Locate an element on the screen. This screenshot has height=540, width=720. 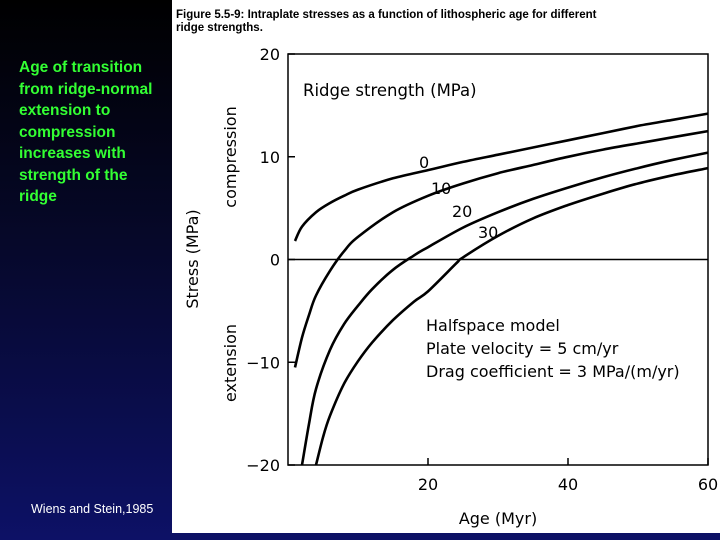
citation-credit: Wiens and Stein,1985 is located at coordinates (92, 509).